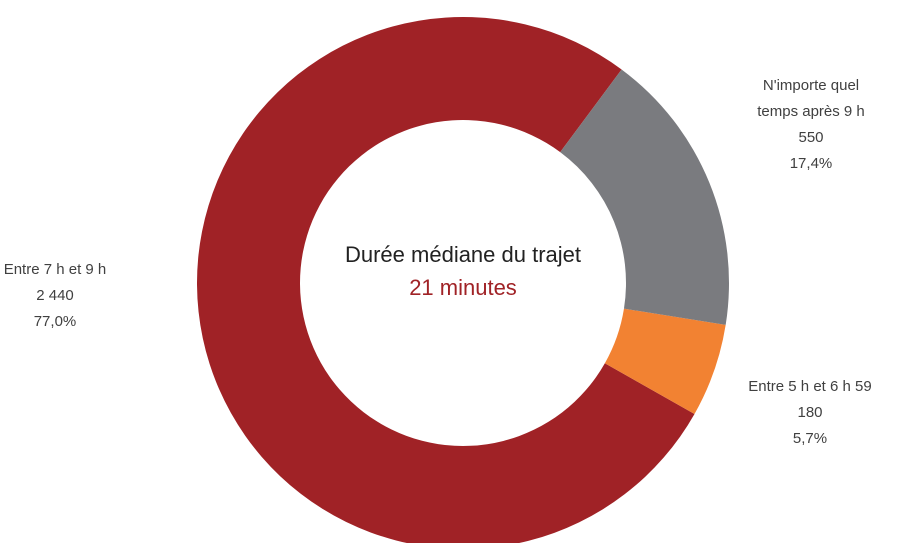  Describe the element at coordinates (810, 438) in the screenshot. I see `slice-percent: 5,7%` at that location.